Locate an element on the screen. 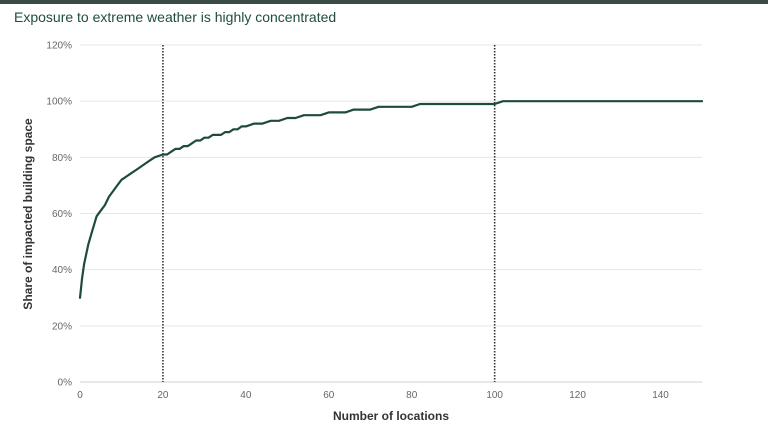 This screenshot has width=768, height=432. y-tick-label: 20% is located at coordinates (62, 326).